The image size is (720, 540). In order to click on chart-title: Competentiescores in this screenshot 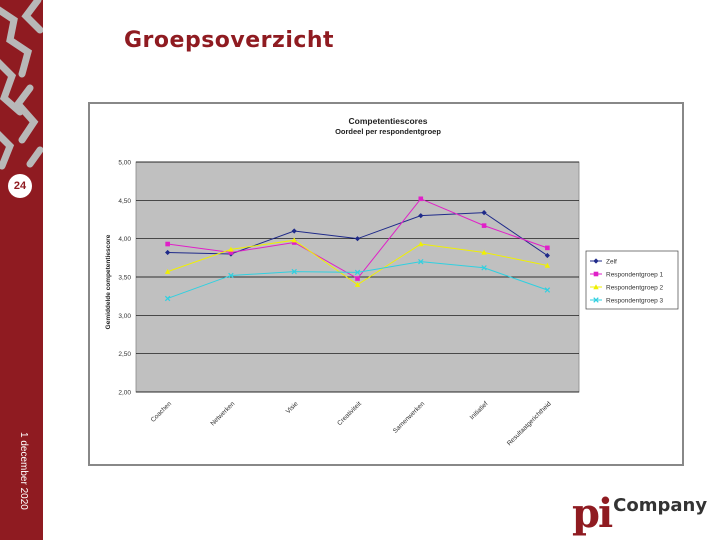, I will do `click(388, 121)`.